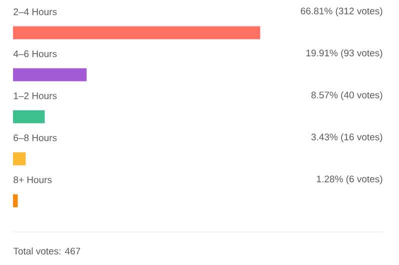 Image resolution: width=399 pixels, height=265 pixels. What do you see at coordinates (346, 95) in the screenshot?
I see `data-label: 8.57% (40 votes)` at bounding box center [346, 95].